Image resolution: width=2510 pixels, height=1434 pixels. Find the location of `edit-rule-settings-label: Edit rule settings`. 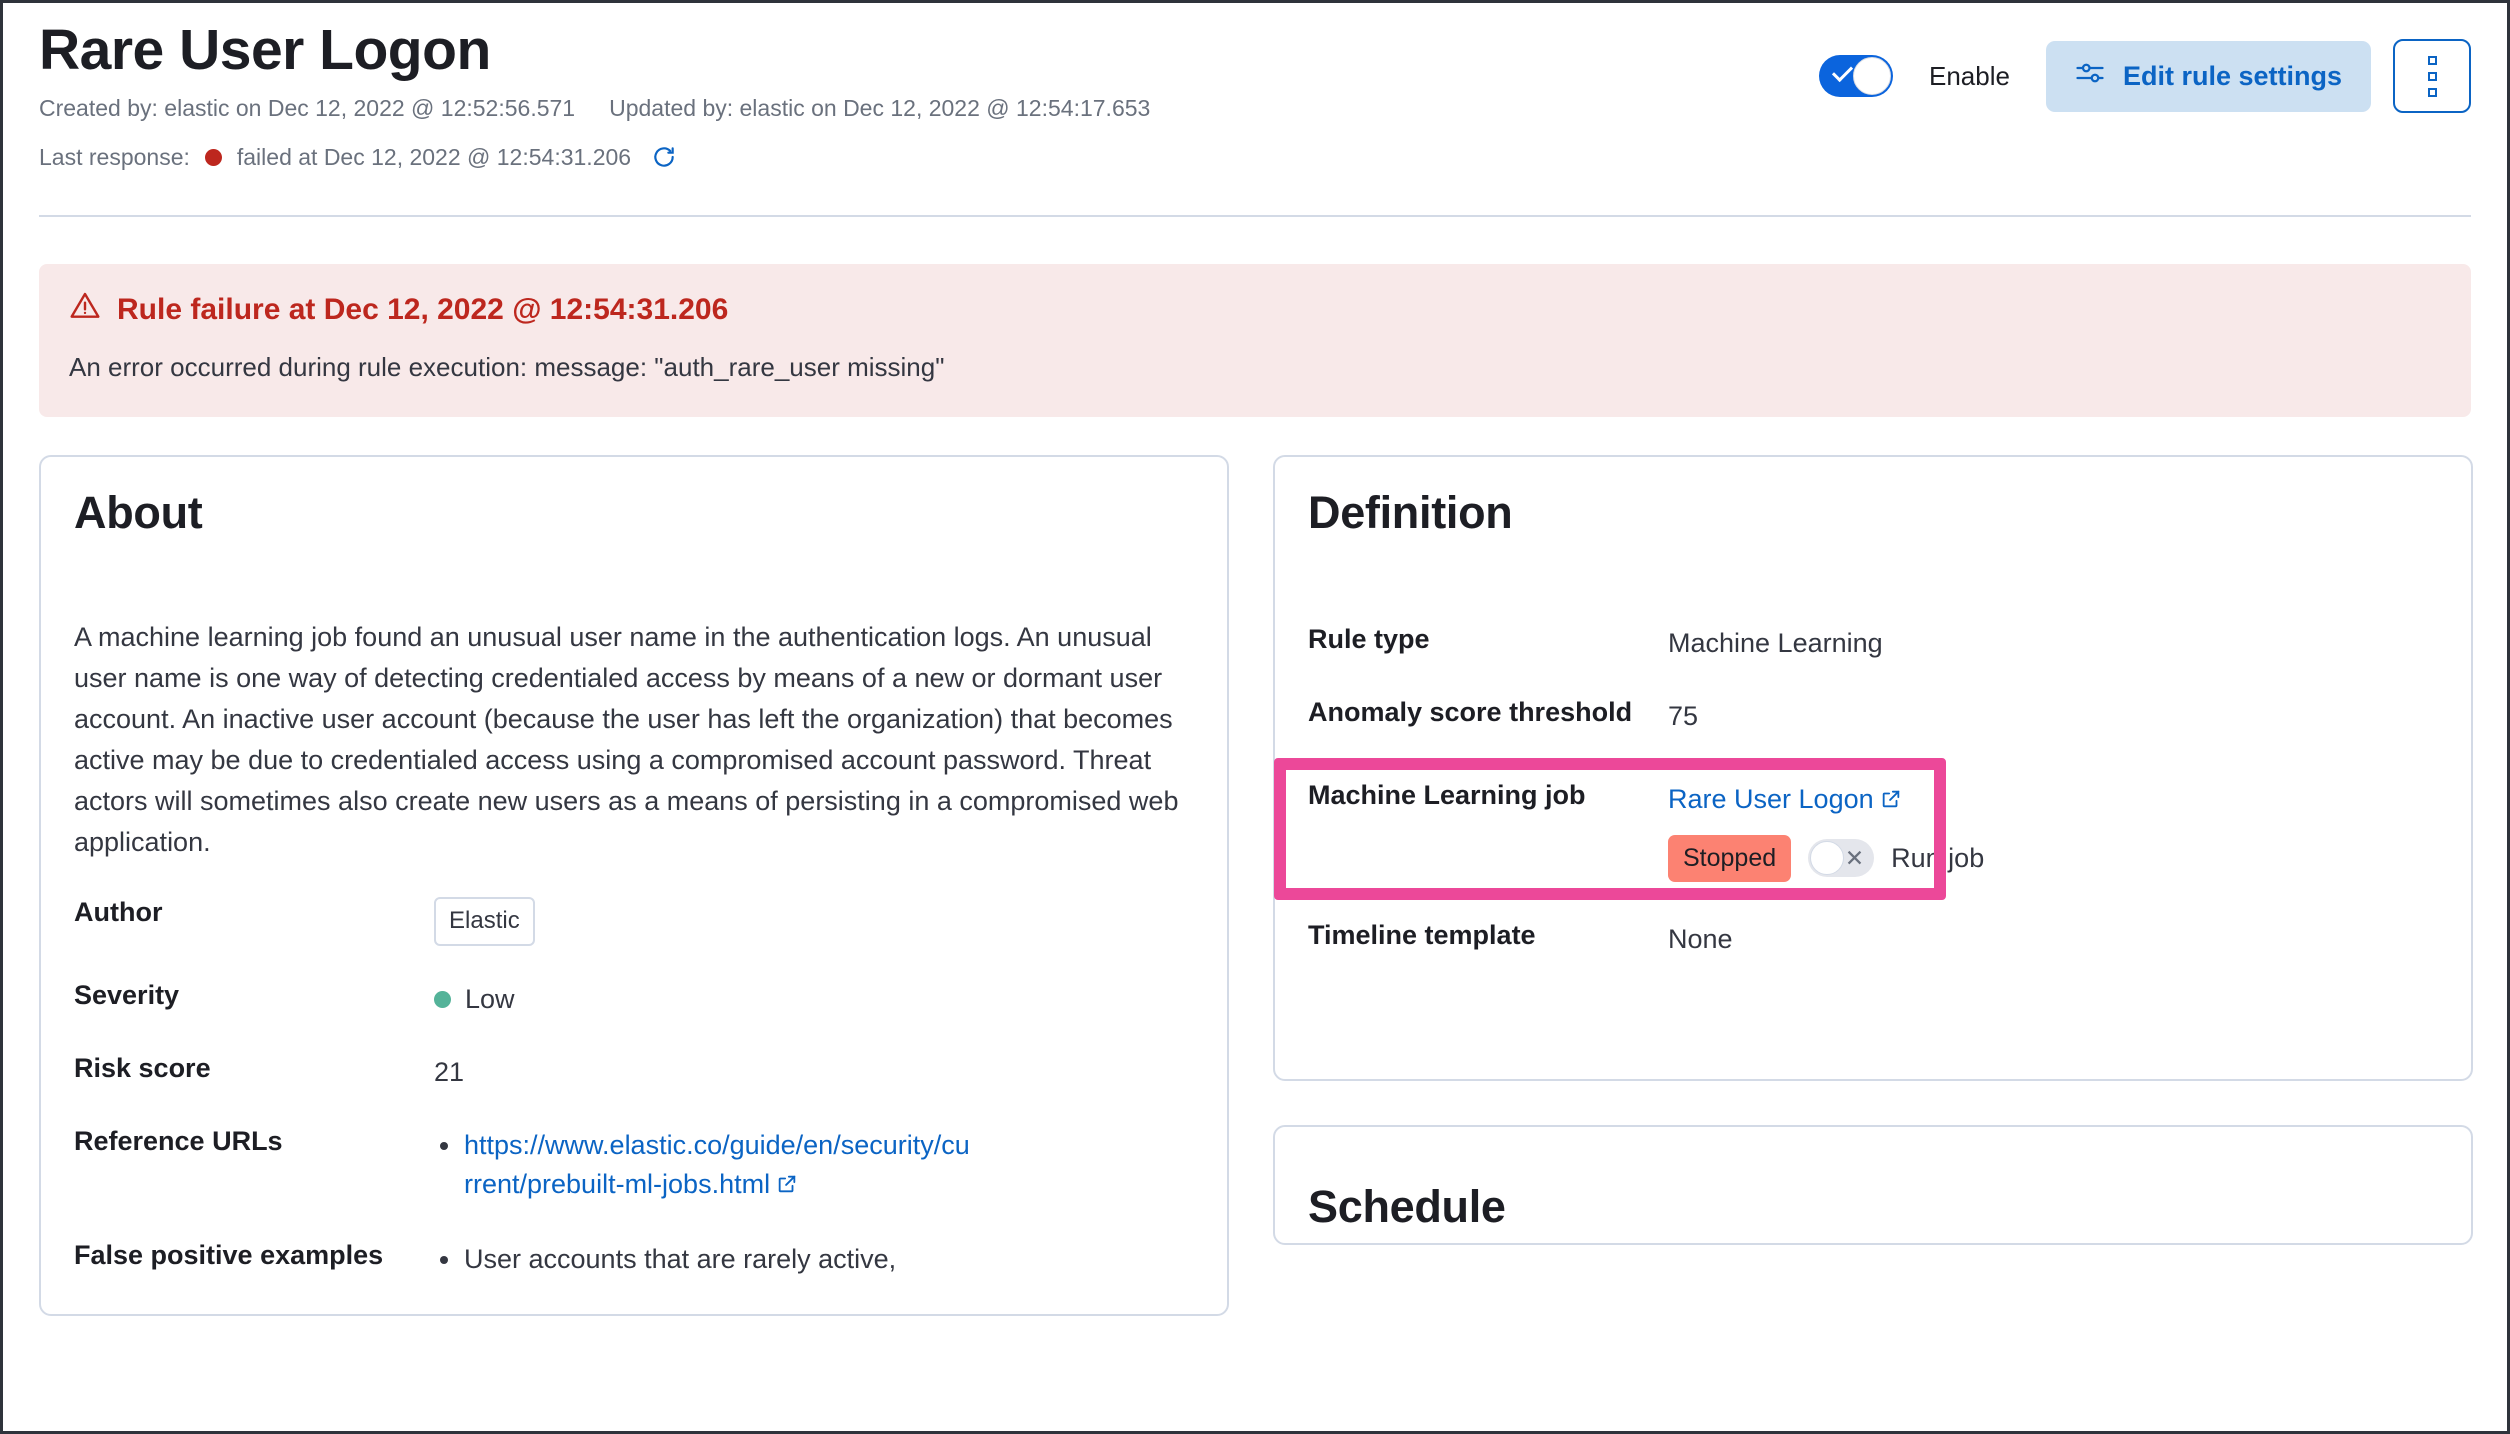

edit-rule-settings-label: Edit rule settings is located at coordinates (2232, 75).